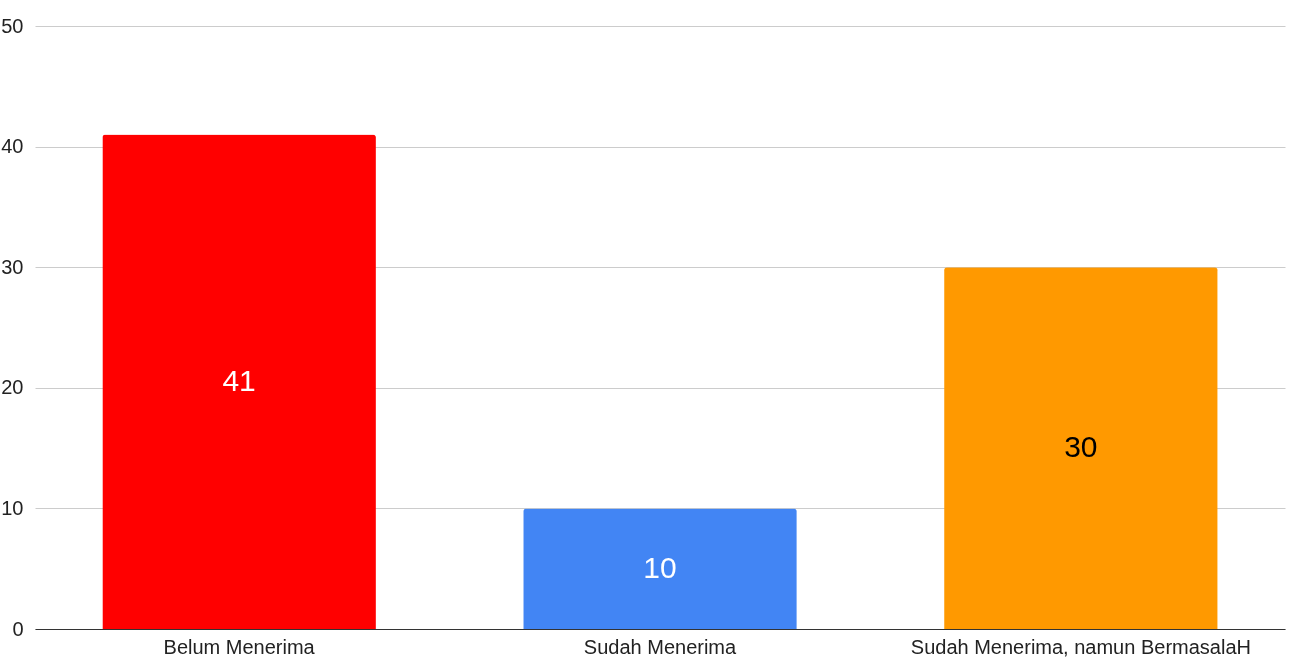 Image resolution: width=1307 pixels, height=664 pixels. I want to click on x-tick-label: Sudah Menerima, so click(660, 646).